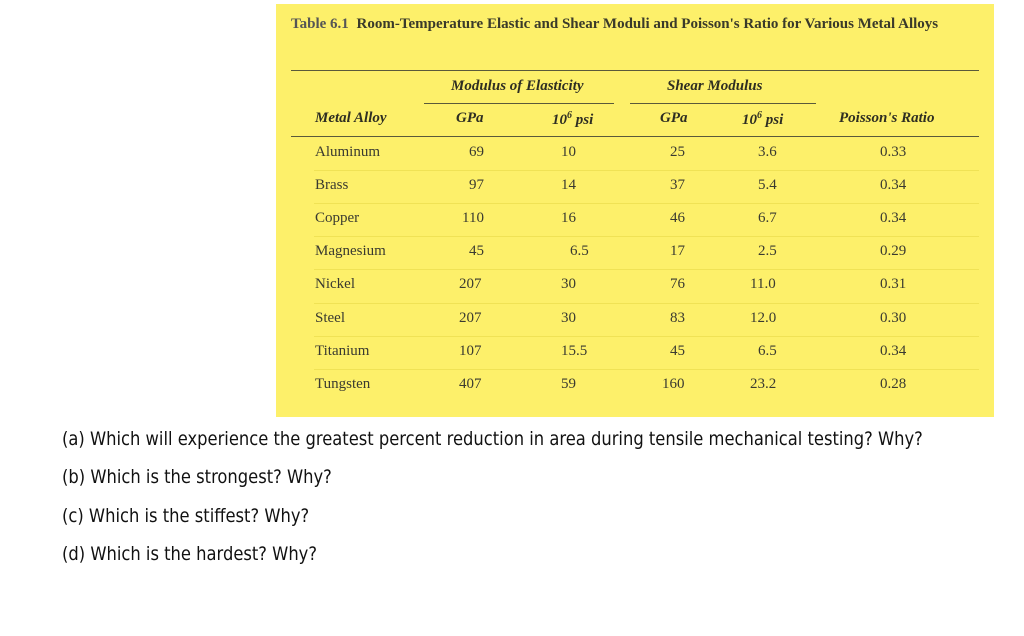 Image resolution: width=1024 pixels, height=636 pixels. I want to click on cell-g-gpa: 45, so click(677, 351).